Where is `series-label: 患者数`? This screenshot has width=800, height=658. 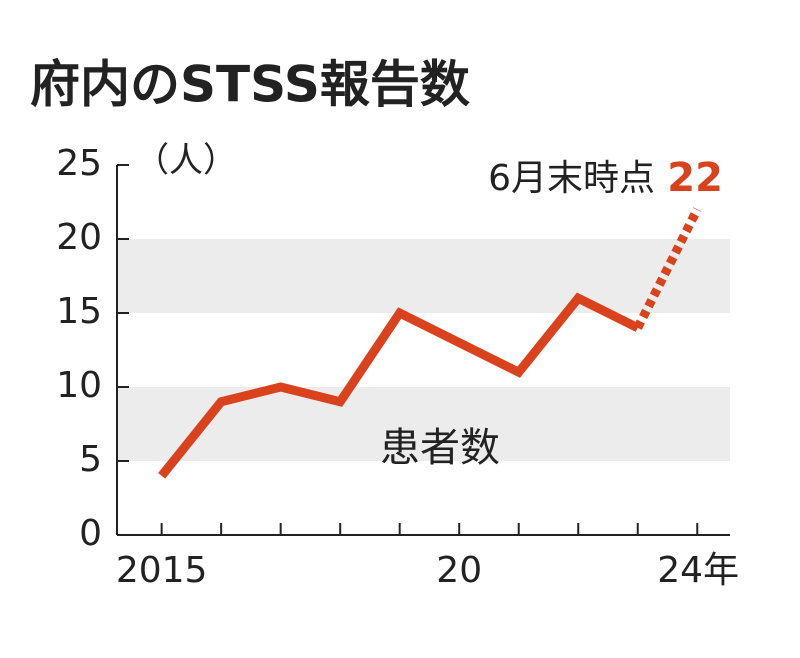 series-label: 患者数 is located at coordinates (440, 448).